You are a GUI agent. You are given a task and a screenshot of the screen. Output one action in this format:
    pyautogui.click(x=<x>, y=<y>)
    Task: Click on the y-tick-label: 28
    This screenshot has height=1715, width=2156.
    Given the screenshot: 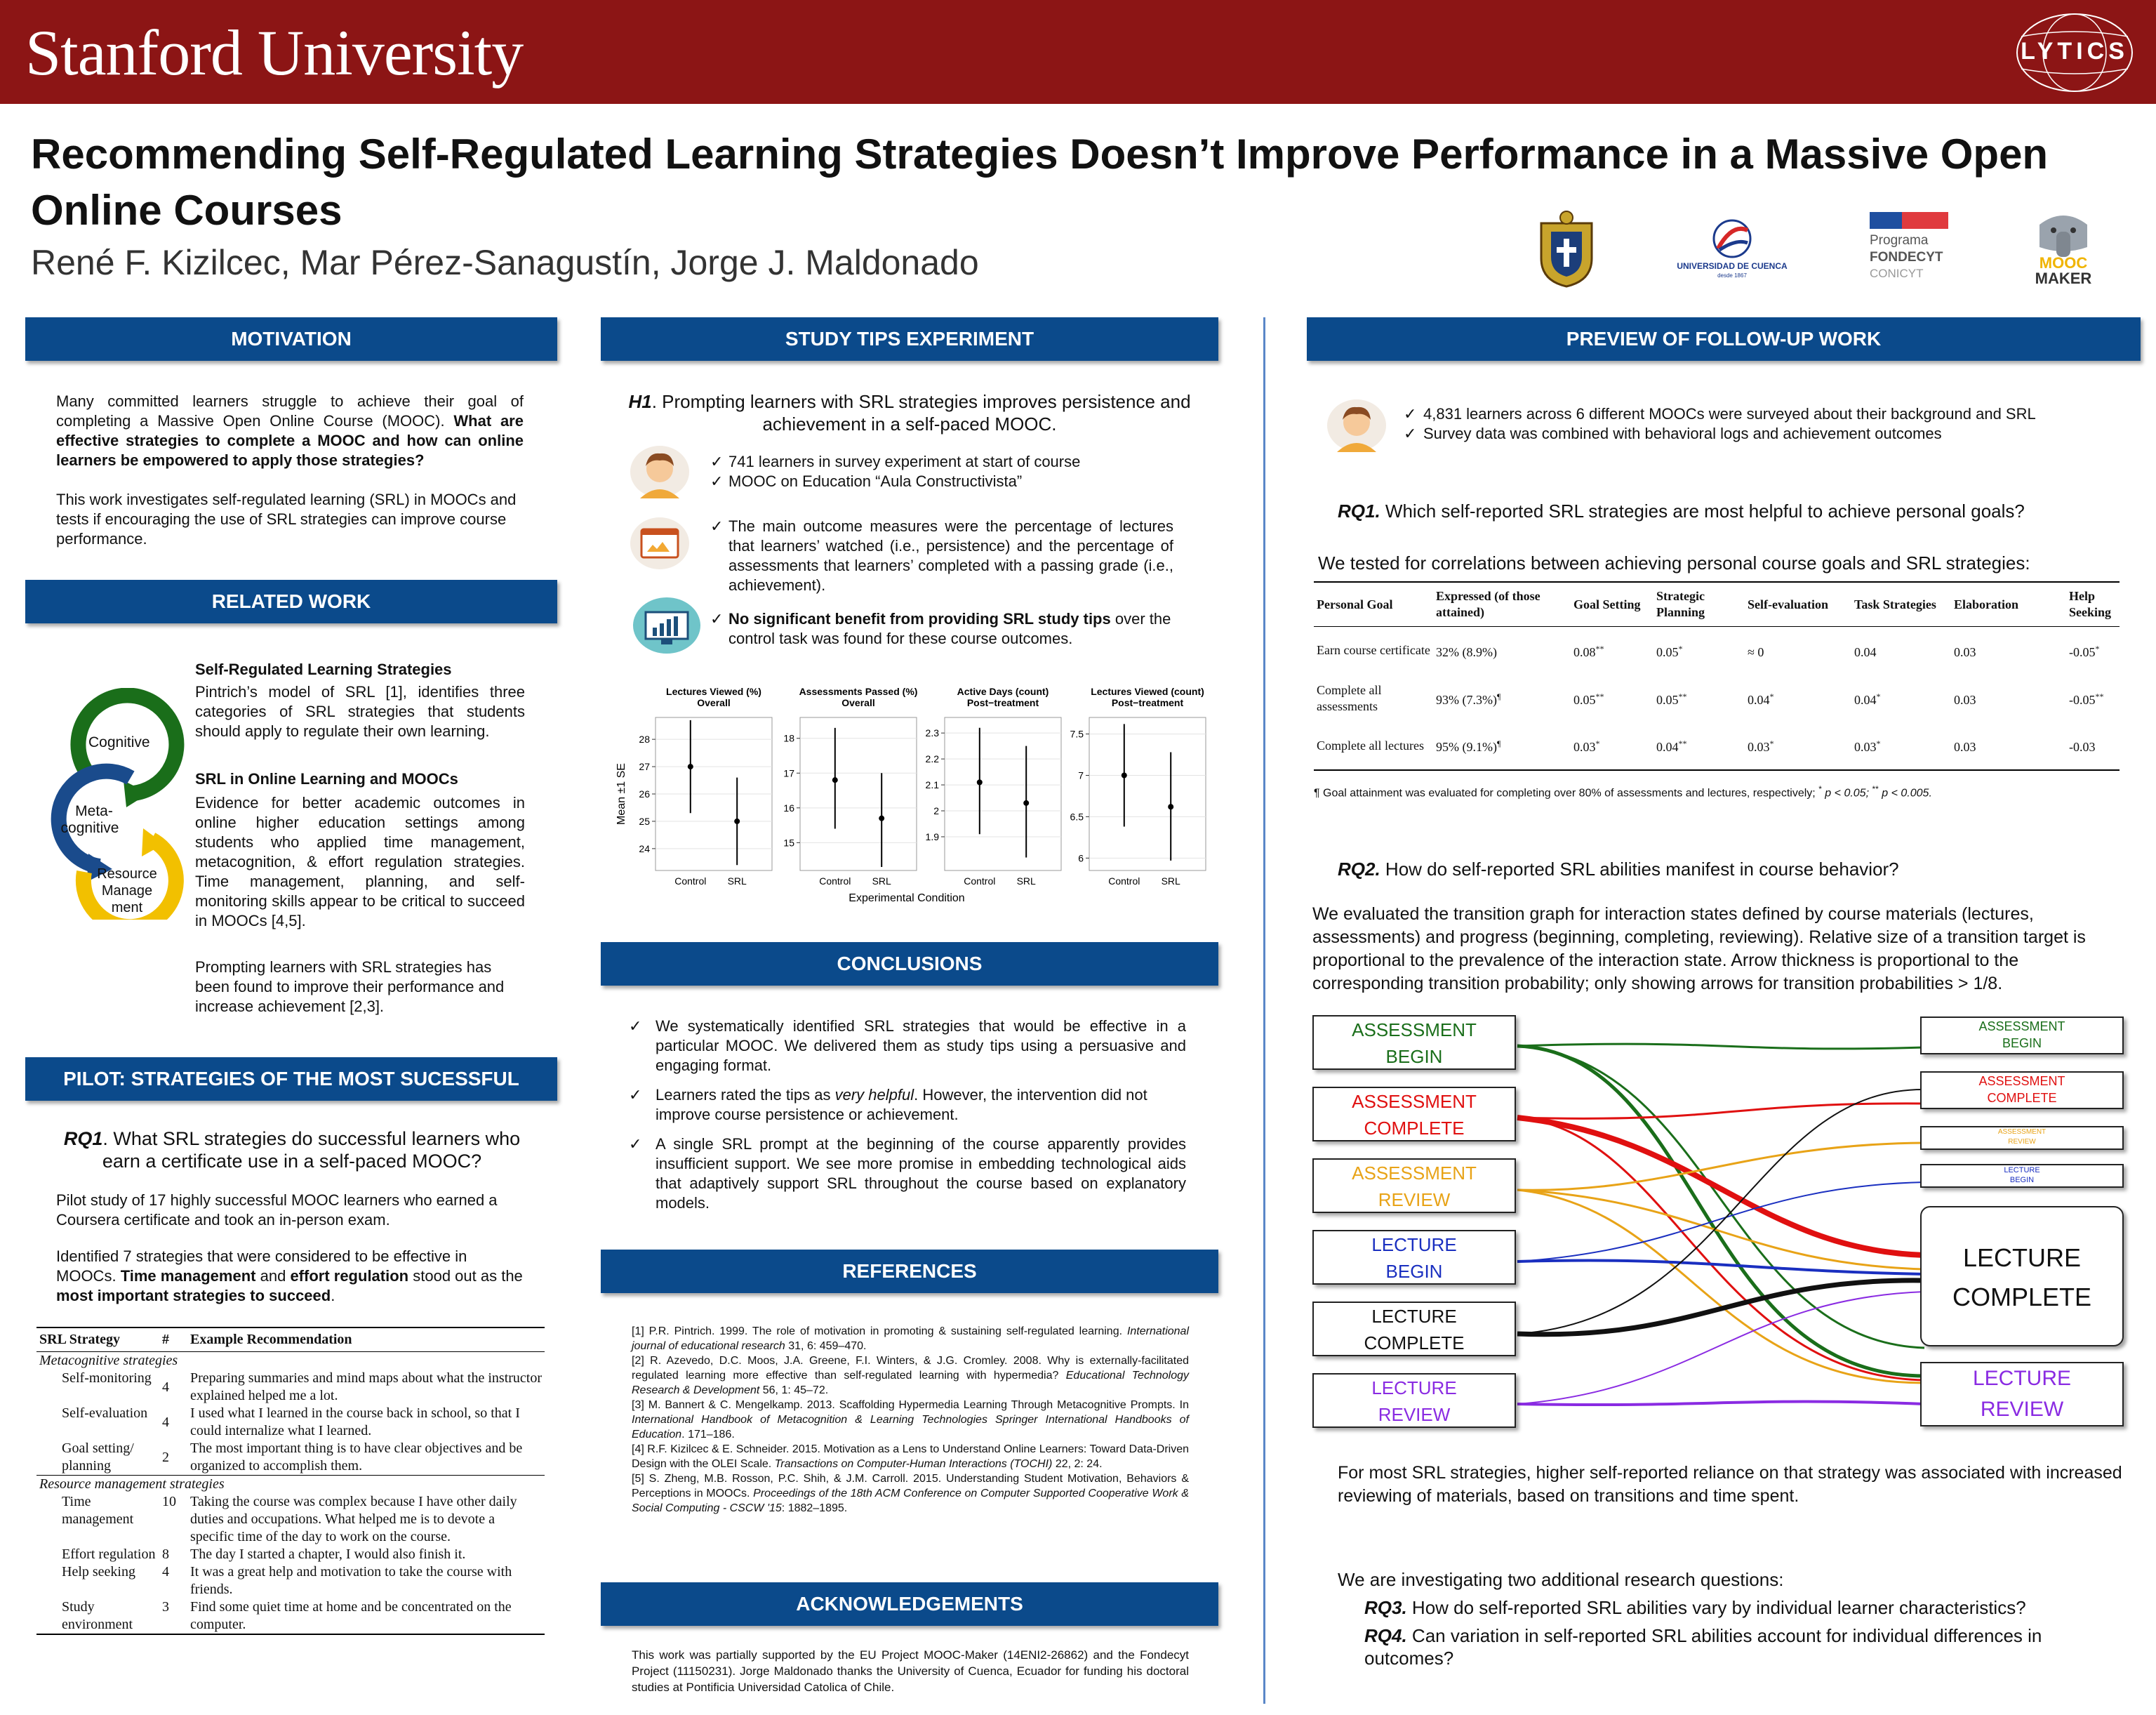 What is the action you would take?
    pyautogui.click(x=644, y=739)
    